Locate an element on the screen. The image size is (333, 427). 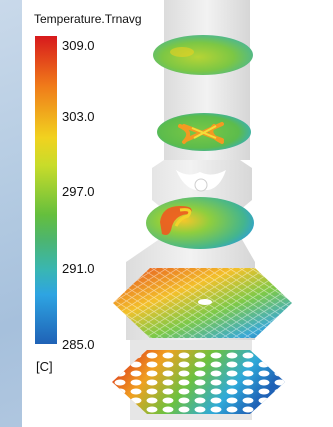
top-slice-disk is located at coordinates (203, 55).